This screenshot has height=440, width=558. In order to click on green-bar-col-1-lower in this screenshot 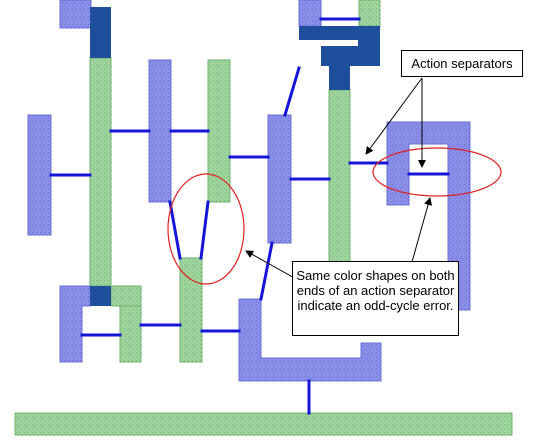, I will do `click(126, 296)`.